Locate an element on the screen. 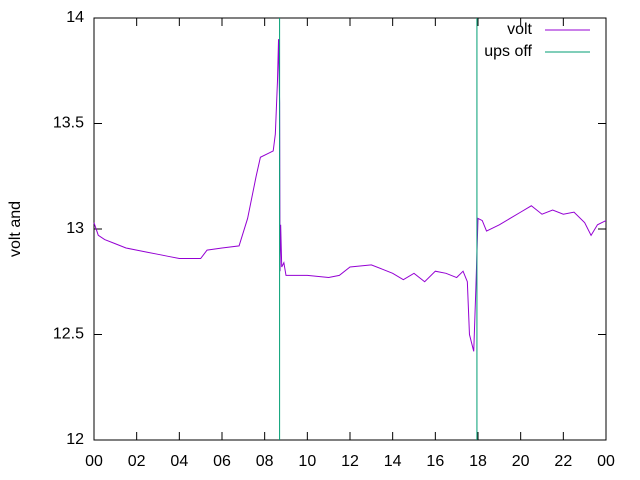 This screenshot has width=640, height=480. y-axis-label: volt and is located at coordinates (15, 229).